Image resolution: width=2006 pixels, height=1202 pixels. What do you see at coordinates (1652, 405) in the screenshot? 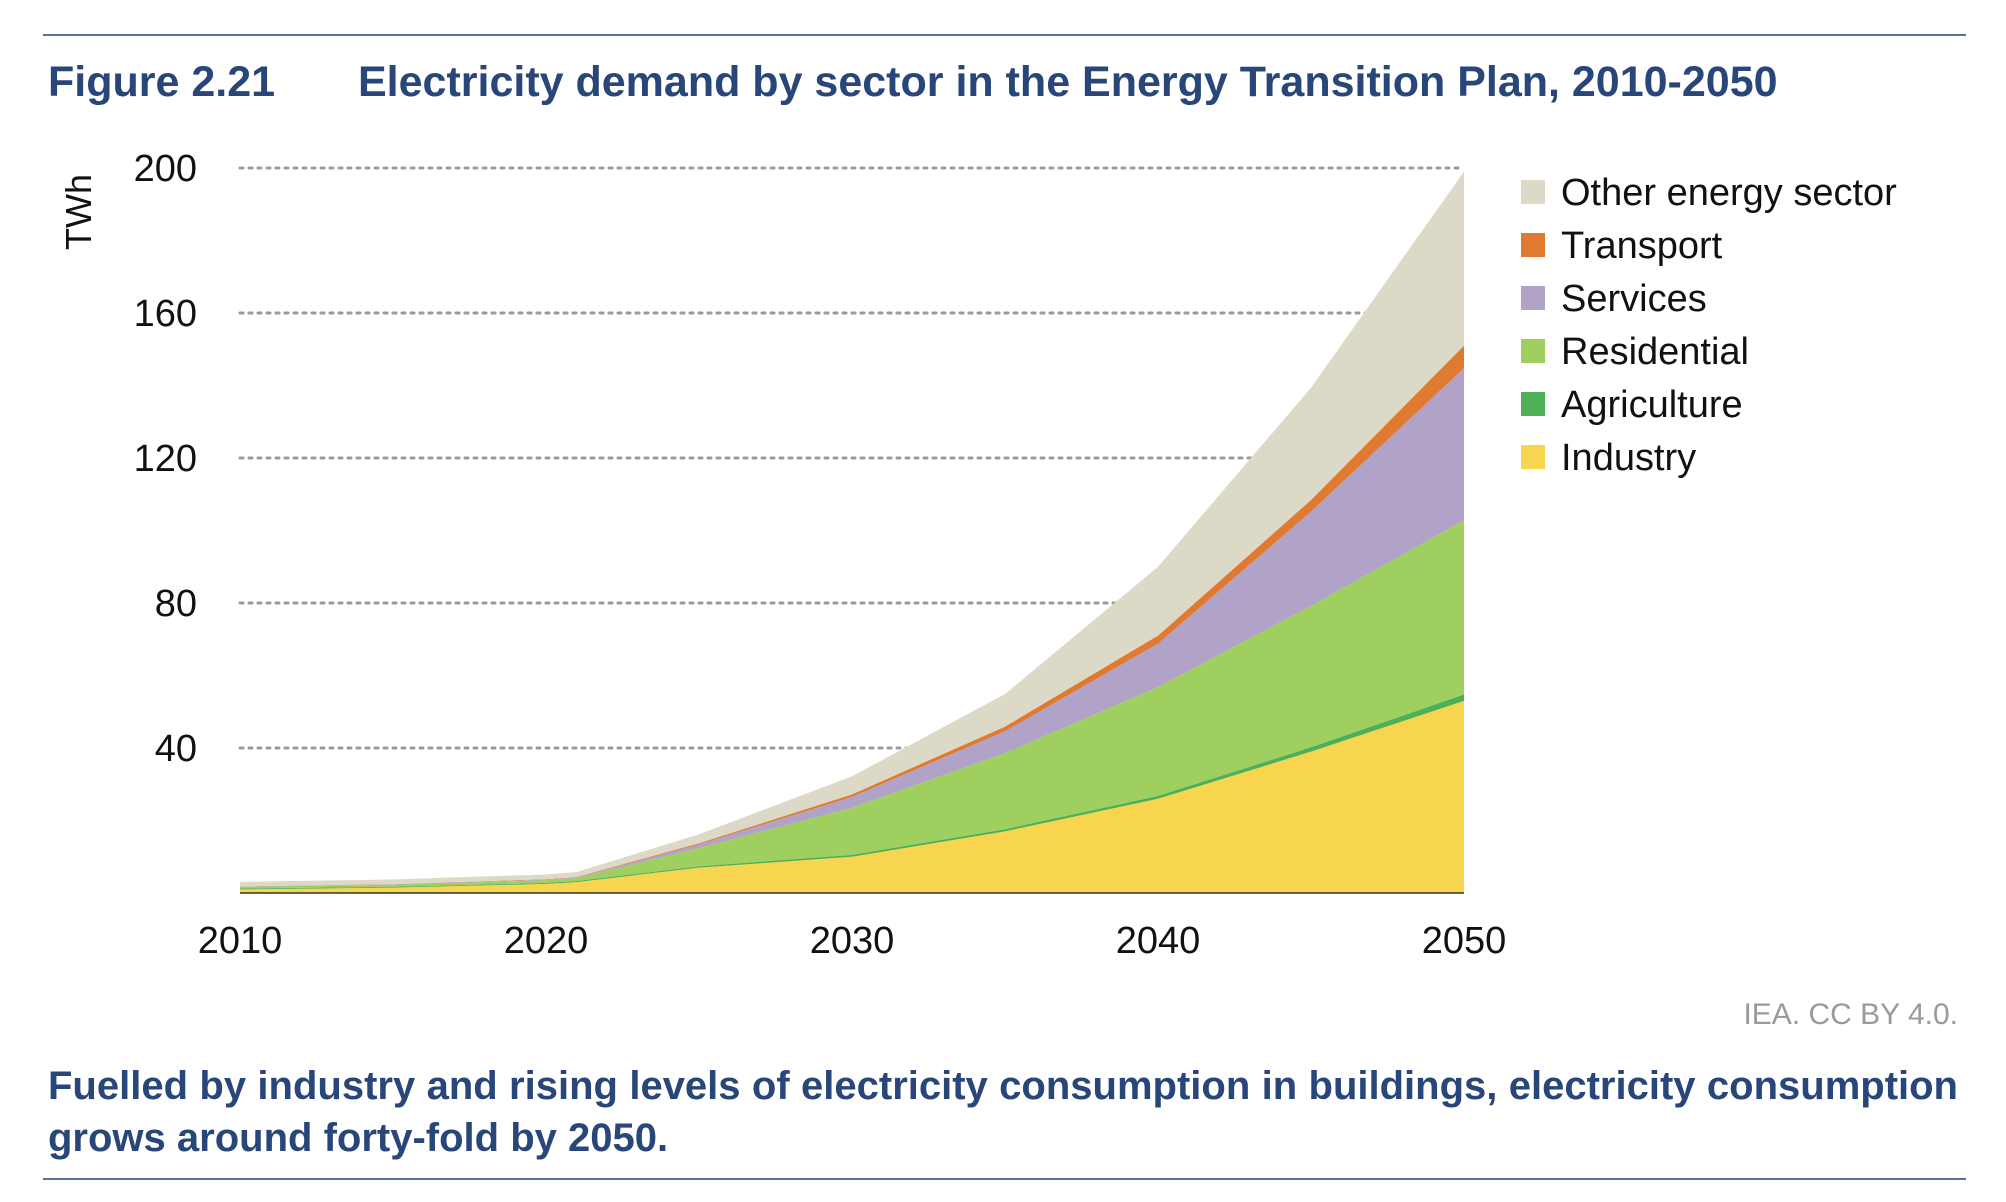
I see `legend-label: Agriculture` at bounding box center [1652, 405].